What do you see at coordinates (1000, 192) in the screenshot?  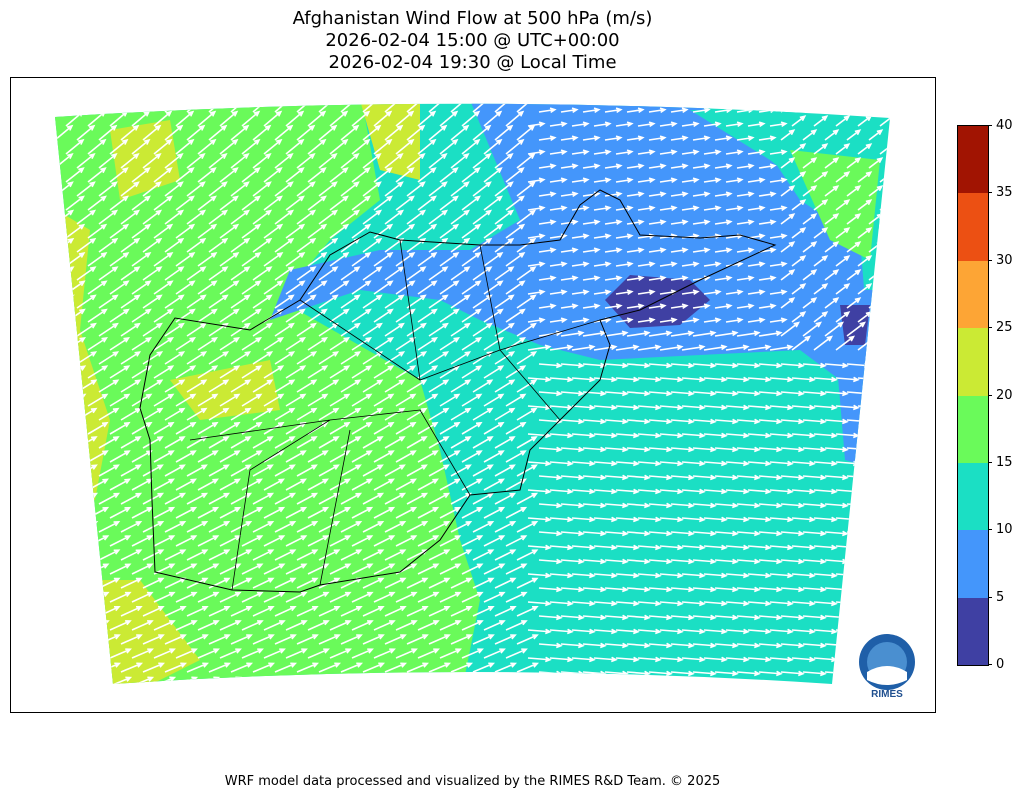 I see `colorbar-tick: 35` at bounding box center [1000, 192].